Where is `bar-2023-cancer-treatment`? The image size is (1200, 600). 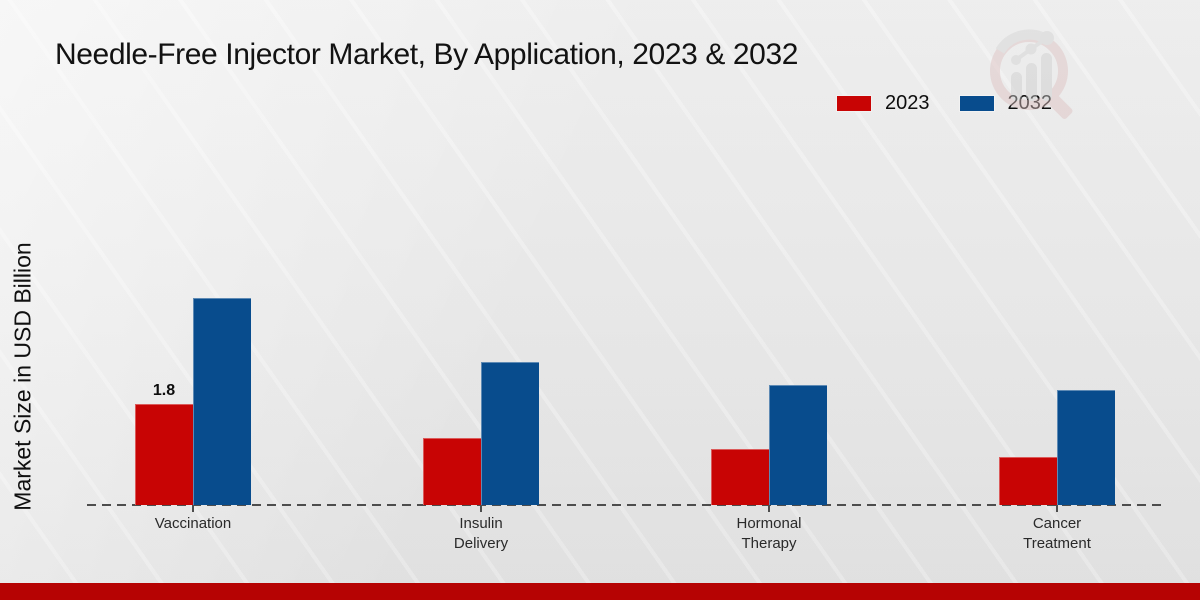 bar-2023-cancer-treatment is located at coordinates (1028, 481).